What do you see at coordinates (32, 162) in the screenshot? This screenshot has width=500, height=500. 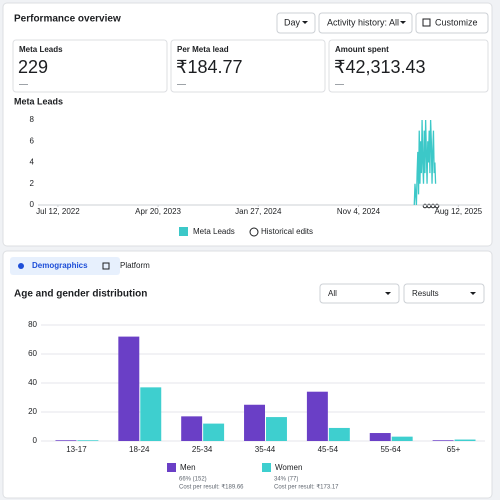 I see `y-tick-label: 4` at bounding box center [32, 162].